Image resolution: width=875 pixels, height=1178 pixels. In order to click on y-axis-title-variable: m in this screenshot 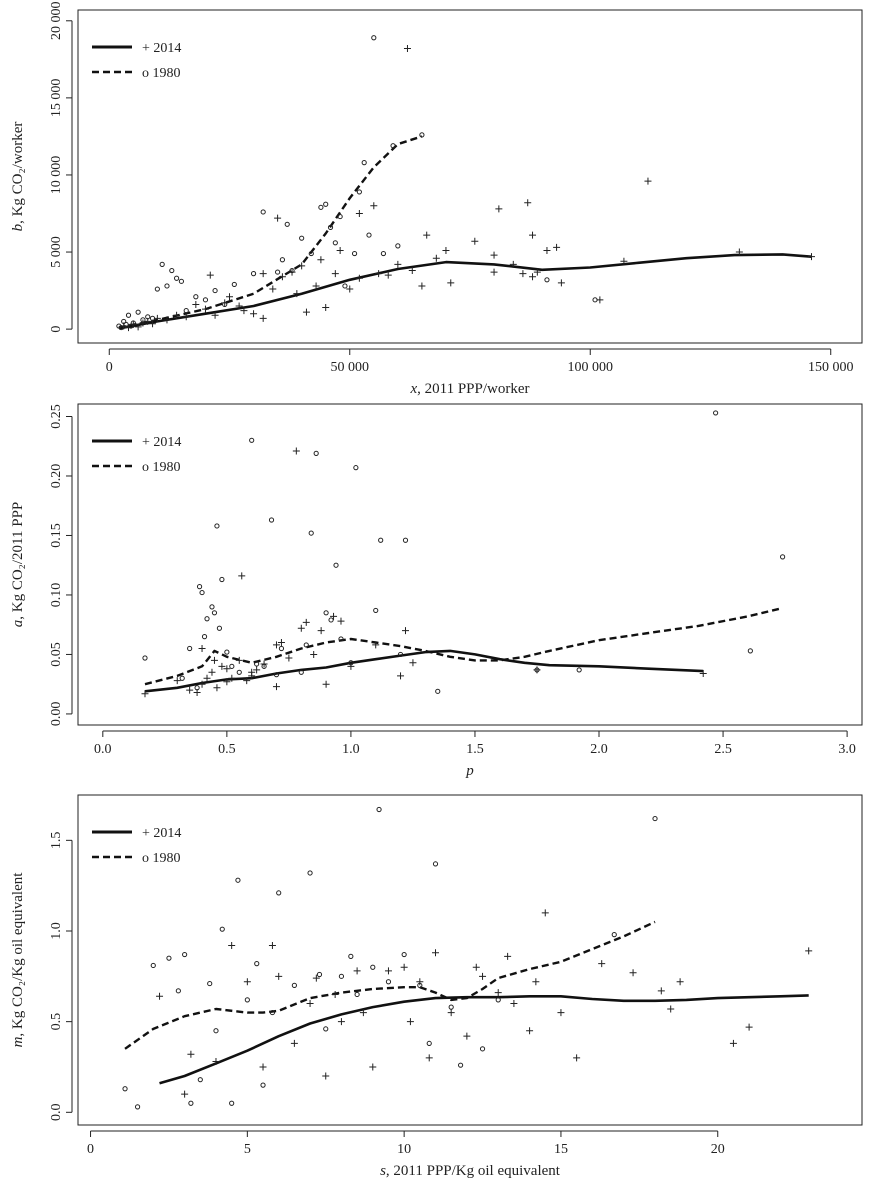, I will do `click(18, 1041)`.